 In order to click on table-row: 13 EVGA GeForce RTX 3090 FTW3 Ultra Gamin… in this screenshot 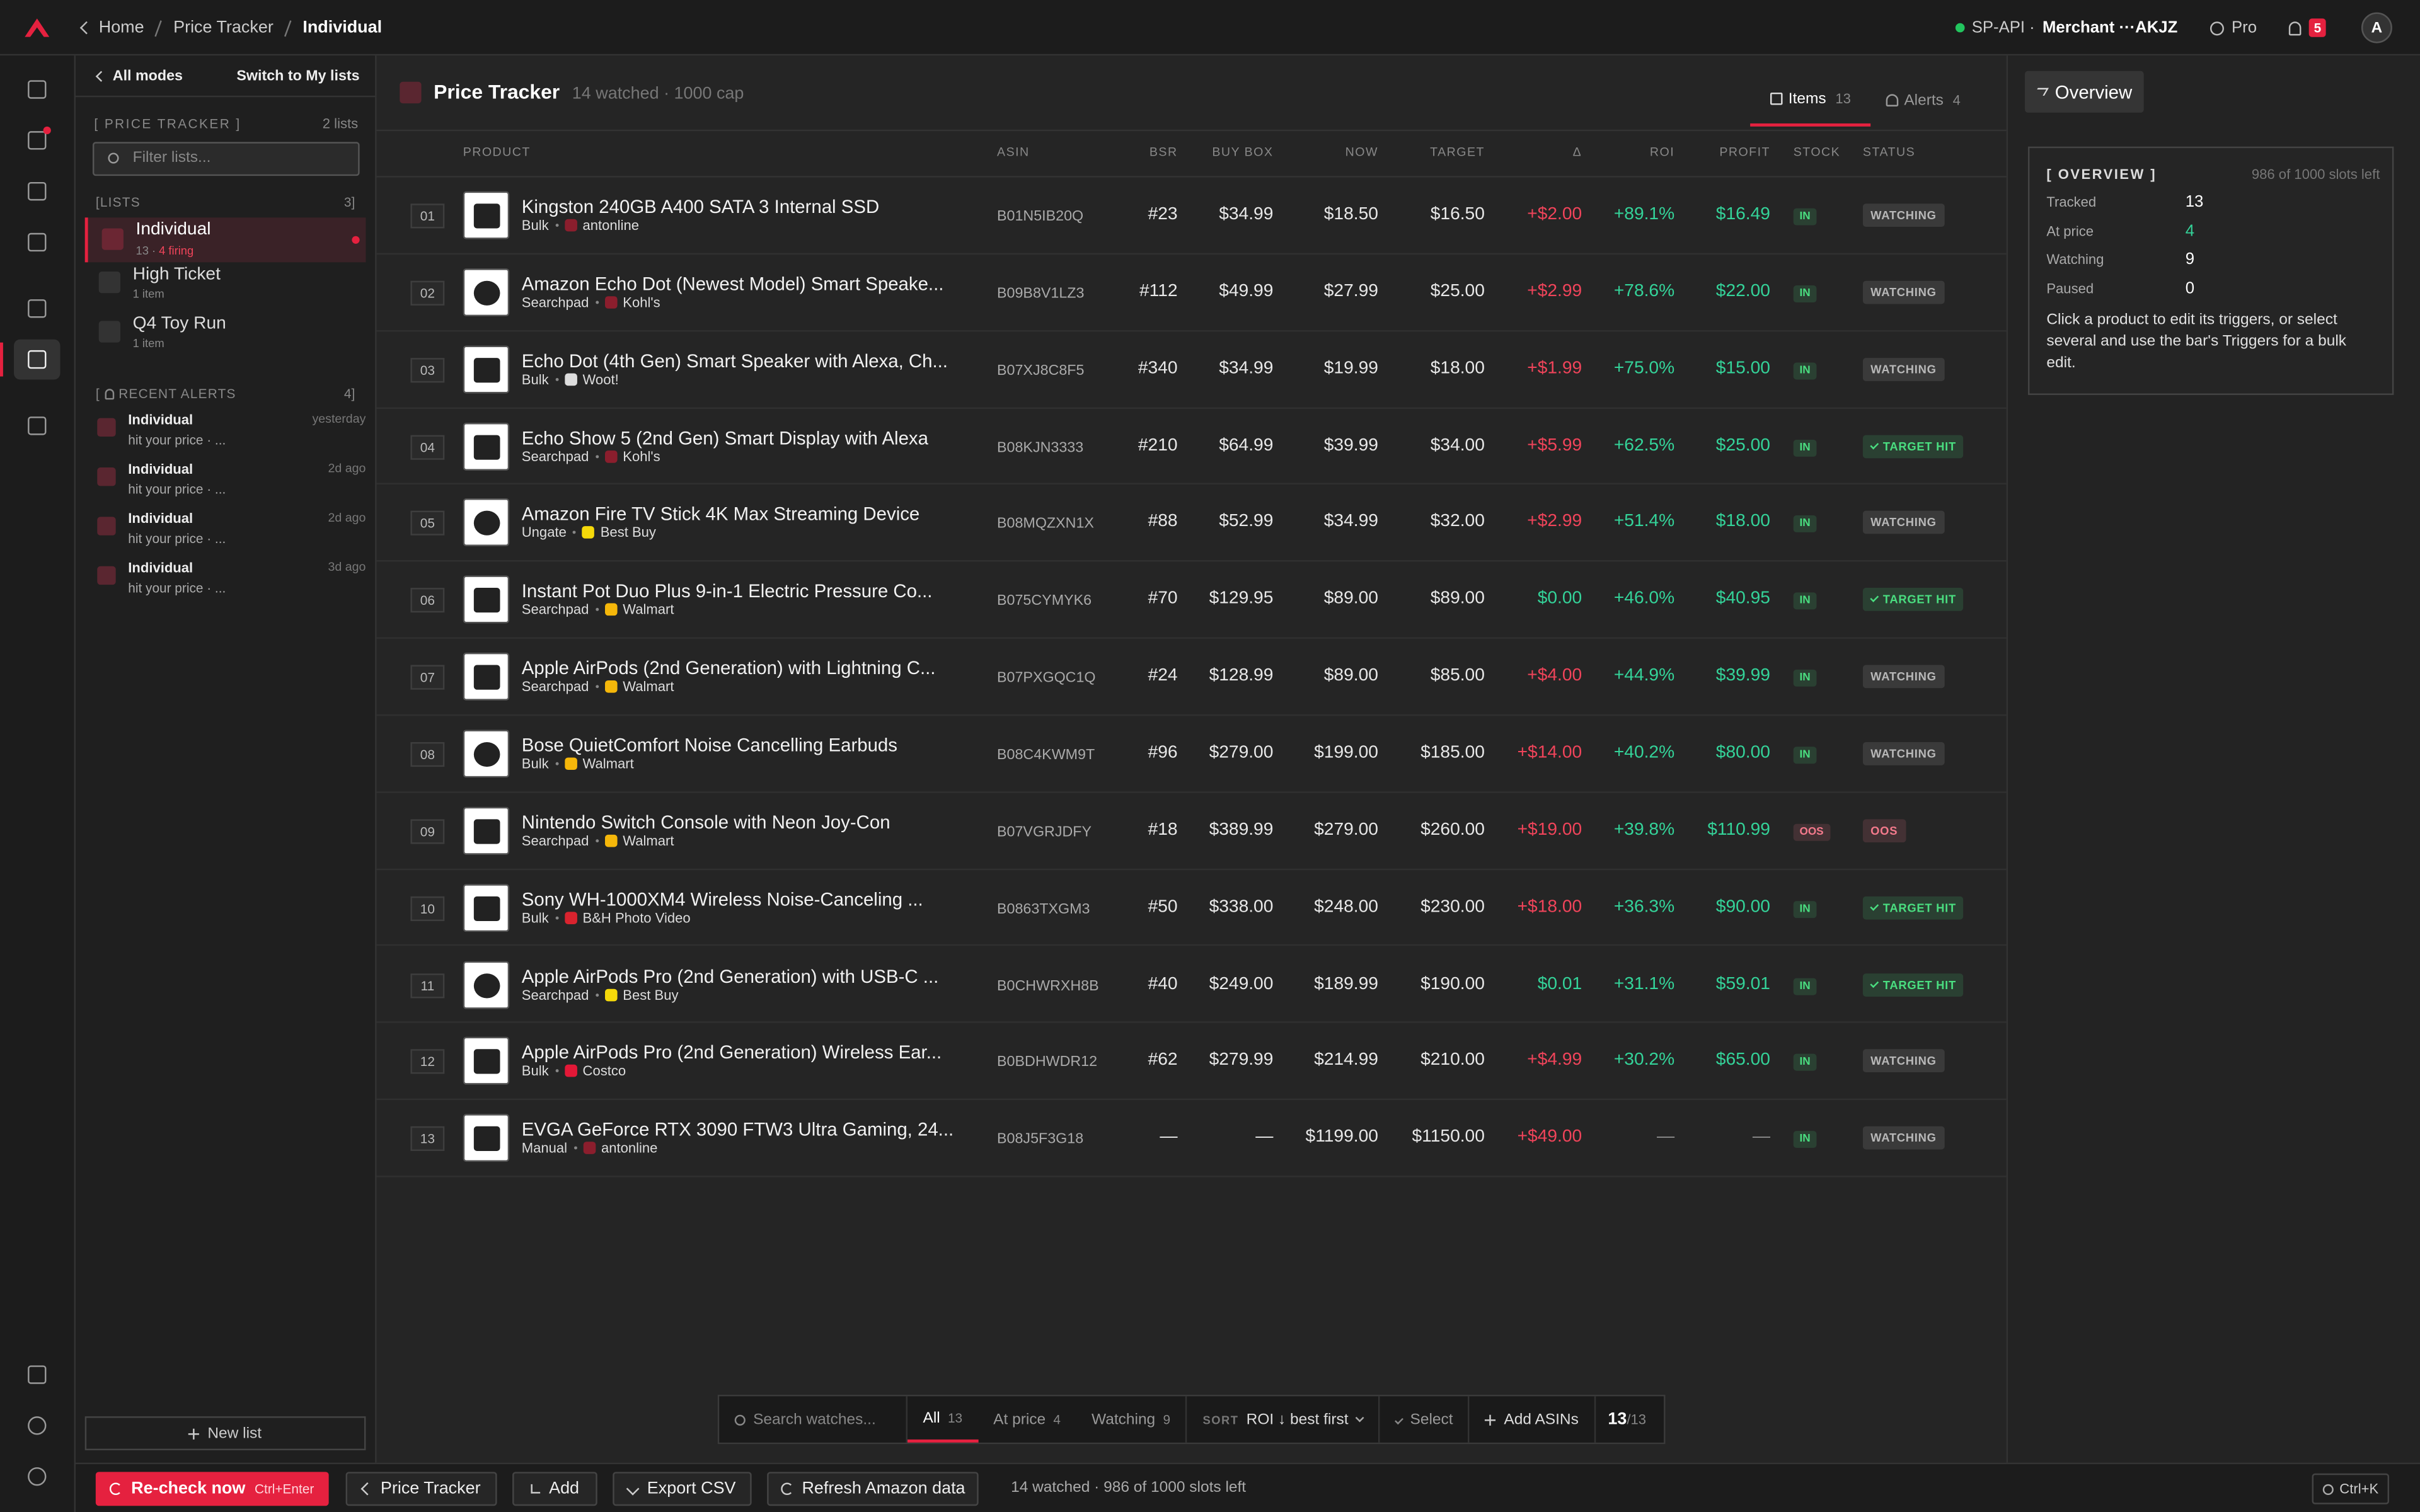, I will do `click(1191, 1139)`.